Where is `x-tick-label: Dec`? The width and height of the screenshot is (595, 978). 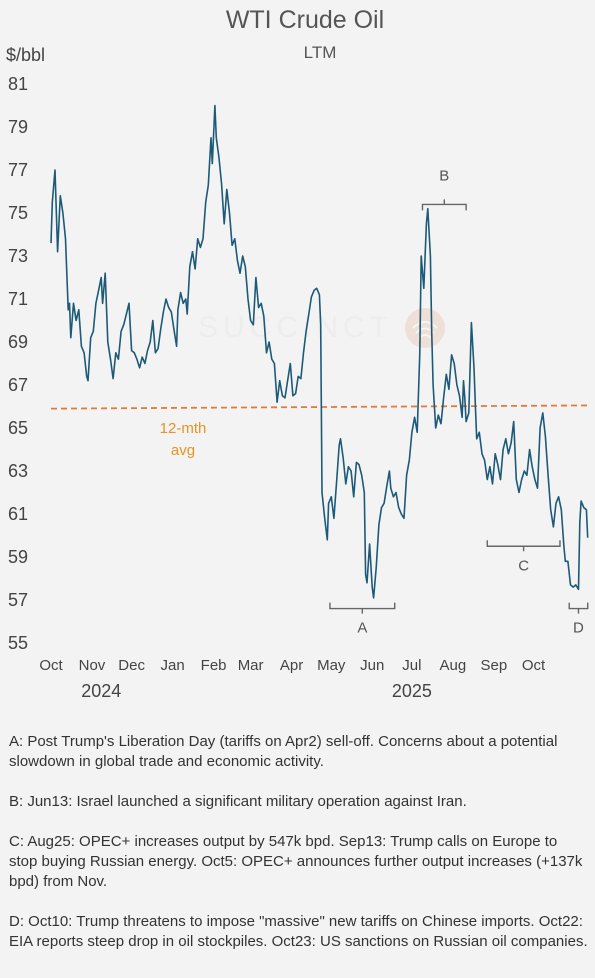 x-tick-label: Dec is located at coordinates (131, 665).